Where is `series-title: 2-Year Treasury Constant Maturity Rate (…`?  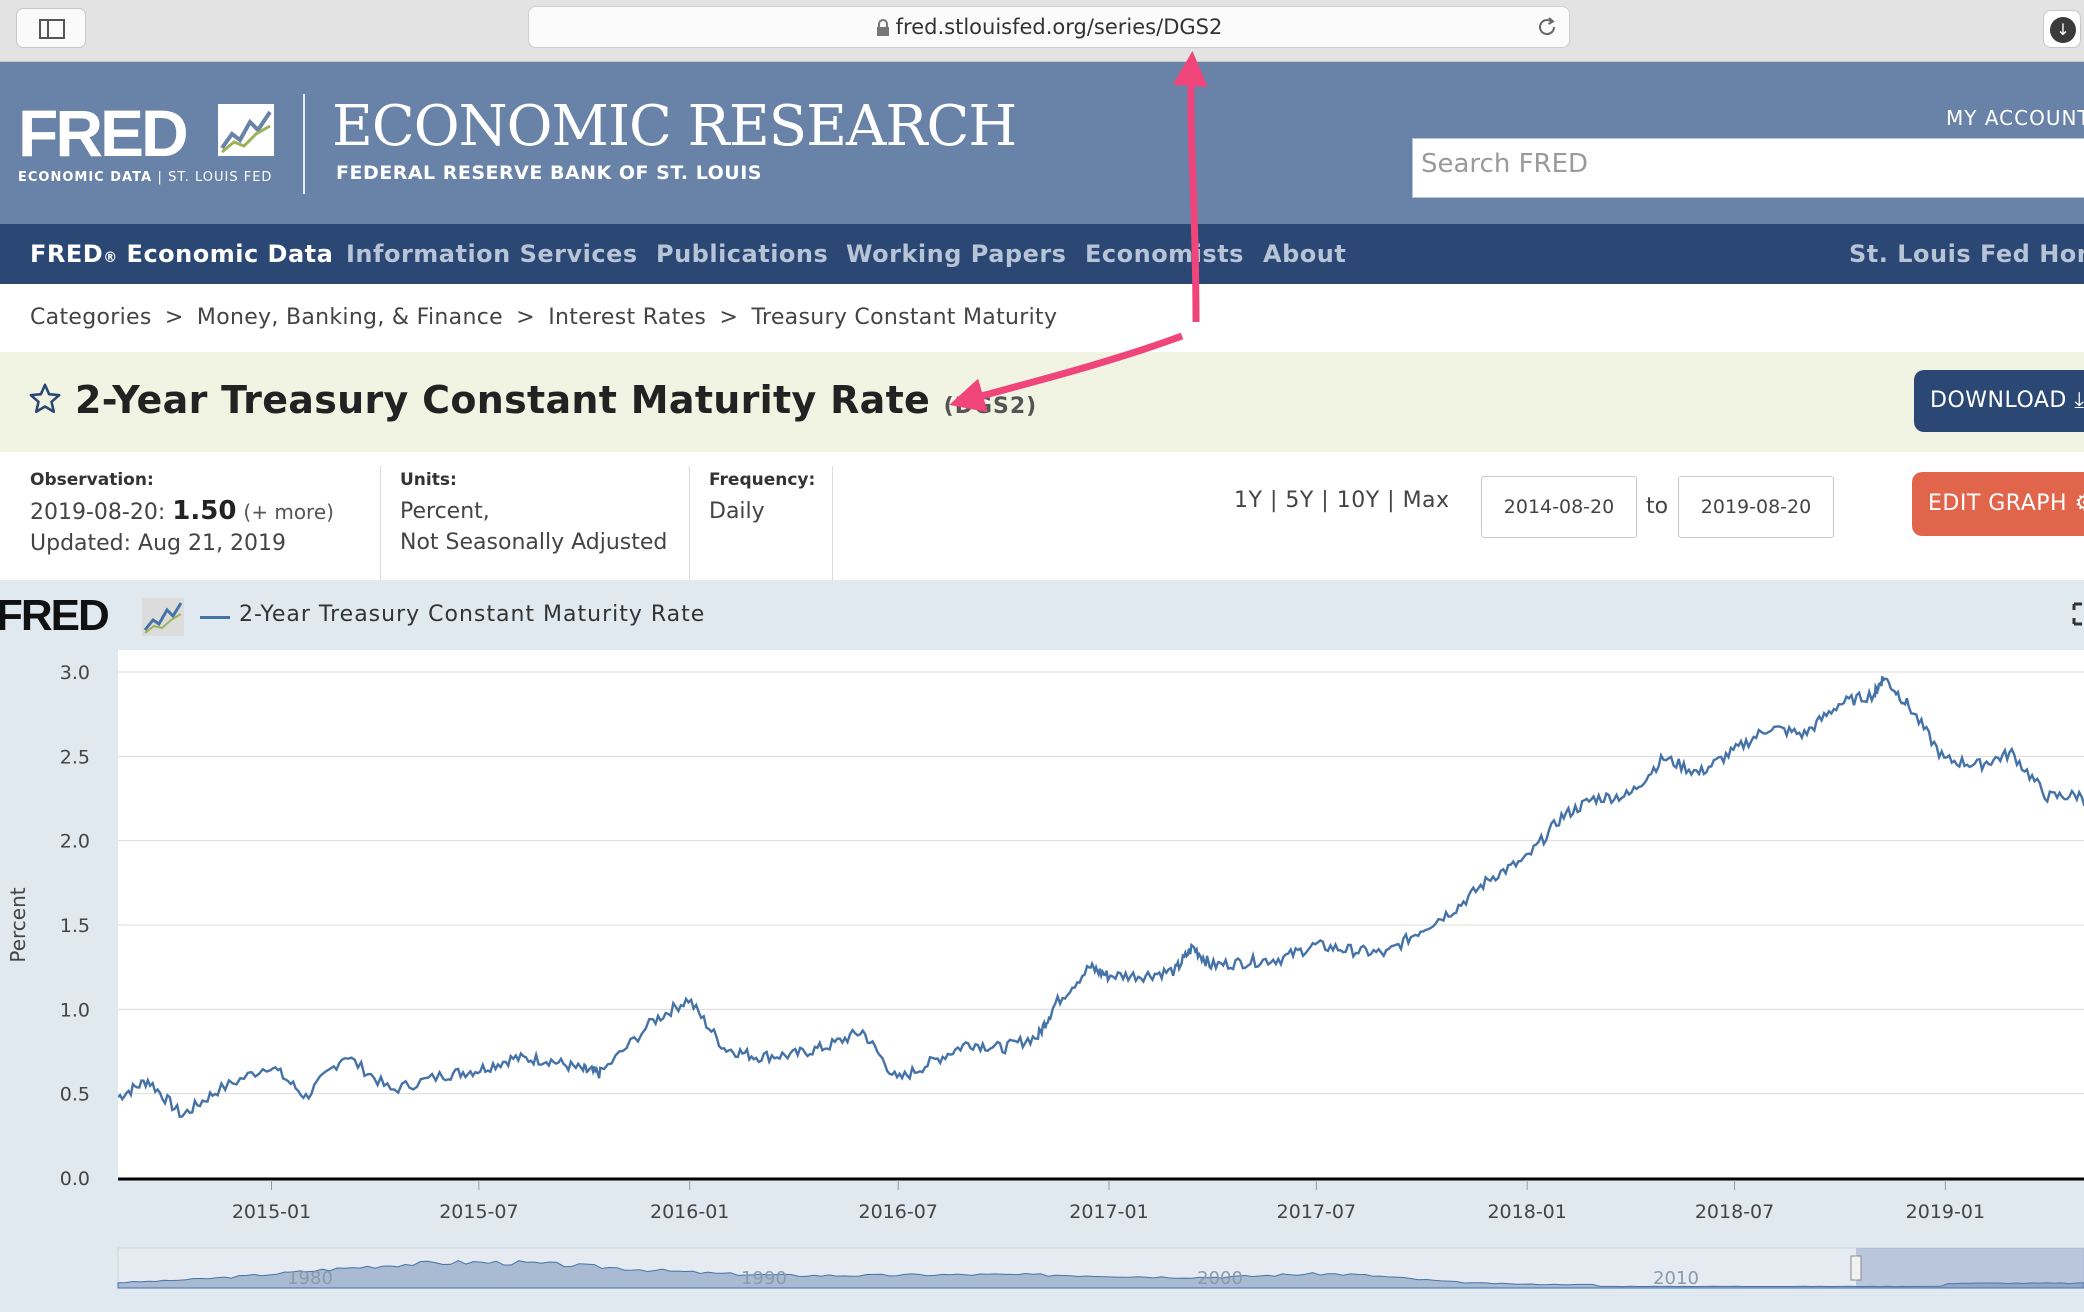 series-title: 2-Year Treasury Constant Maturity Rate (… is located at coordinates (556, 400).